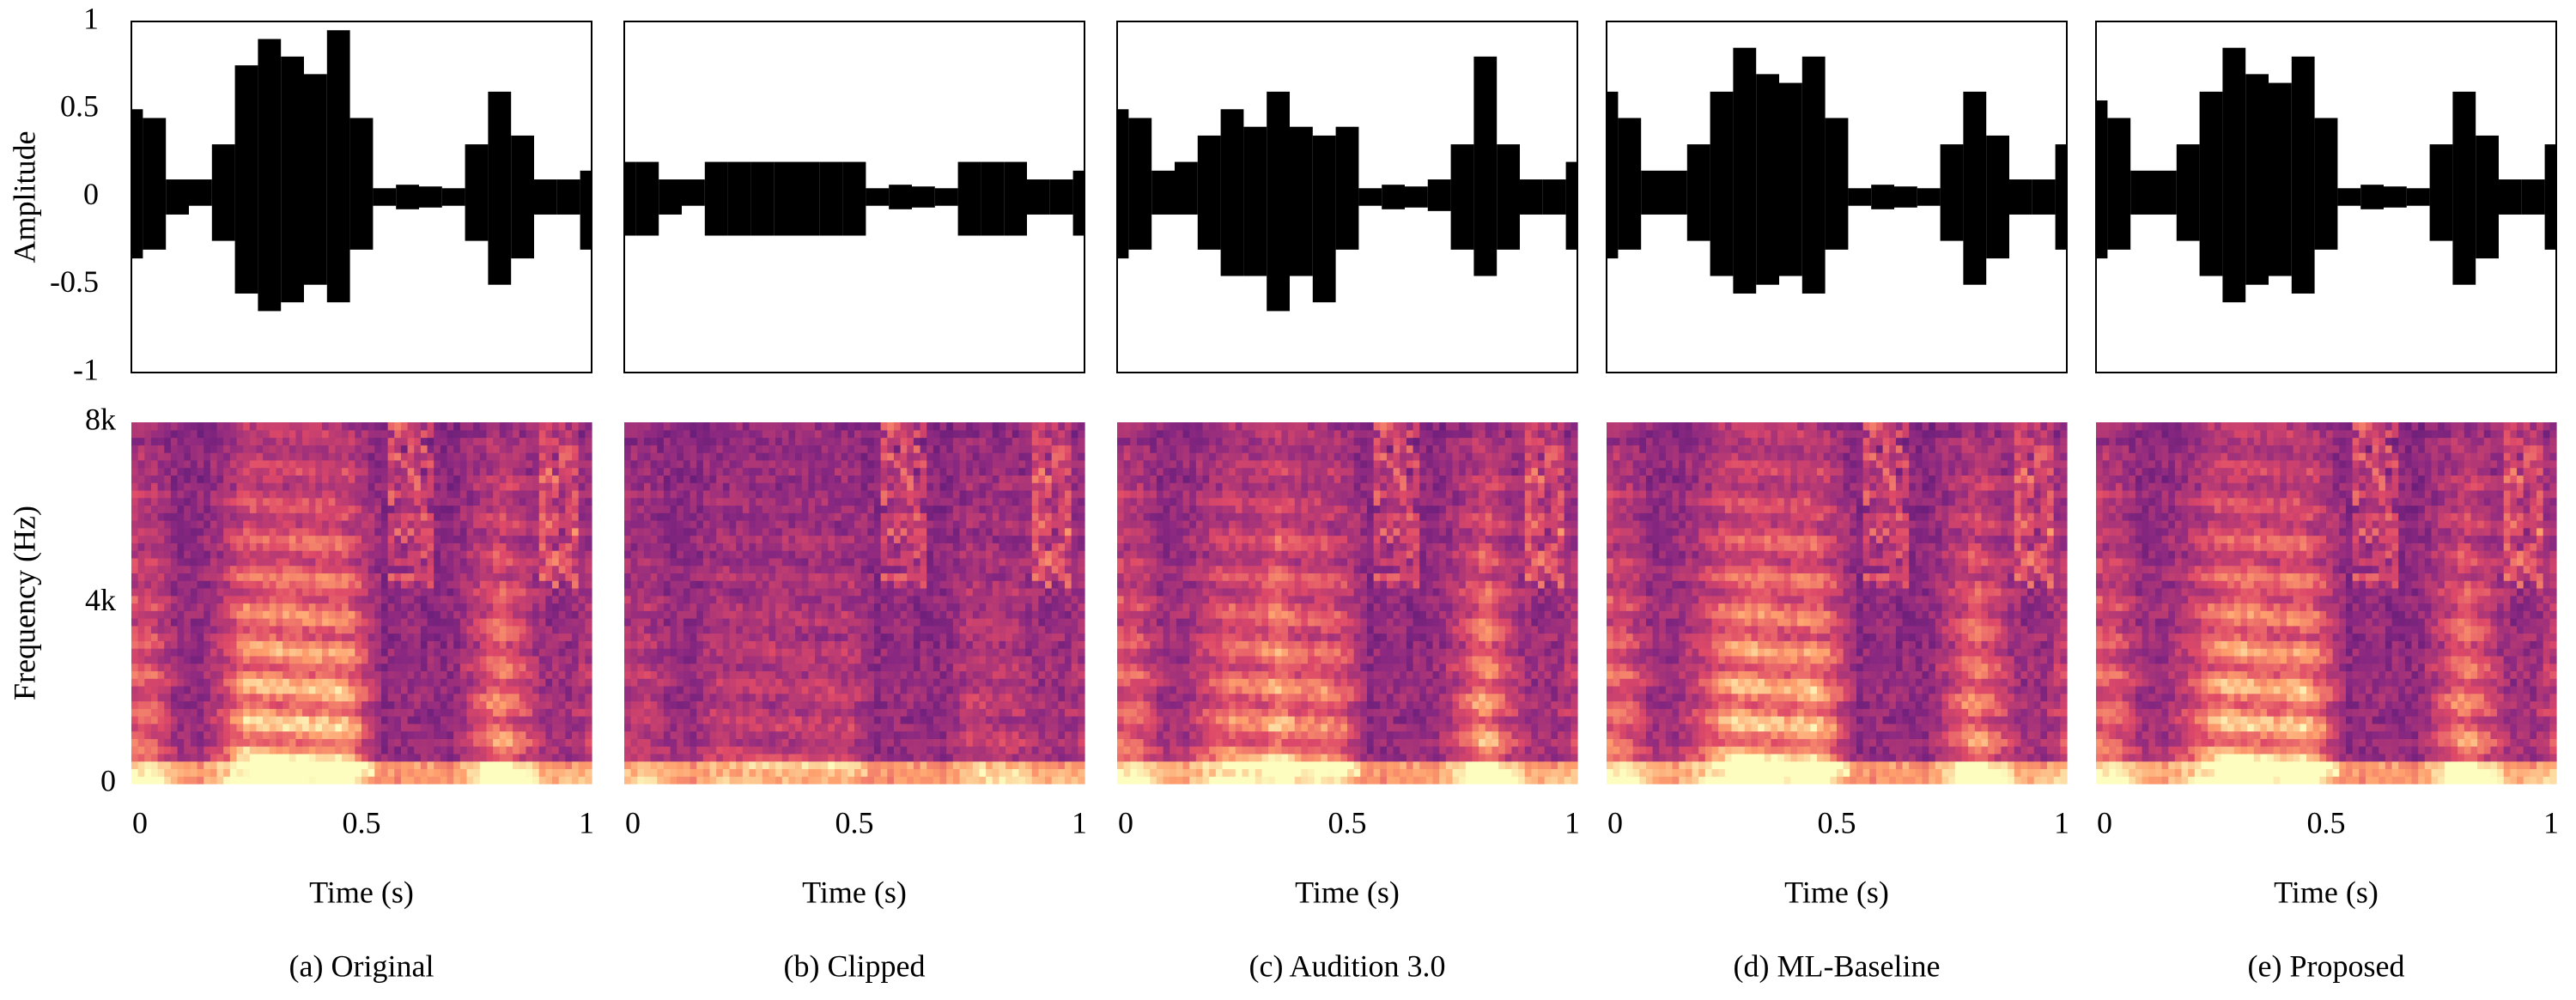  I want to click on waveform-envelope, so click(2510, 197).